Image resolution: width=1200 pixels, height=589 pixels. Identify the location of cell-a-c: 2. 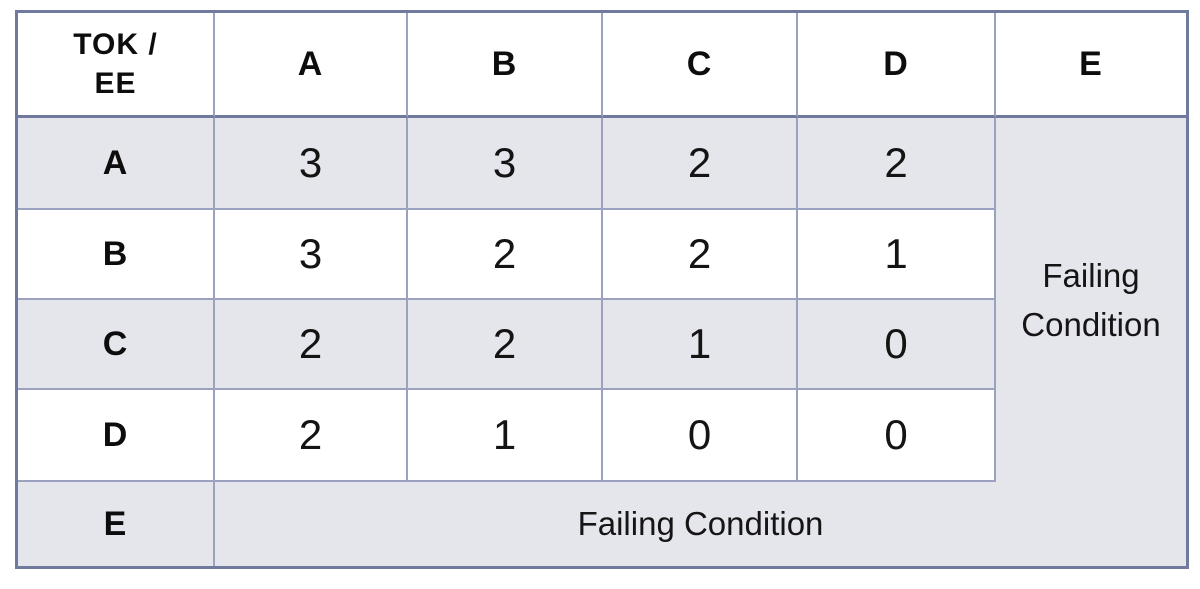
(700, 164).